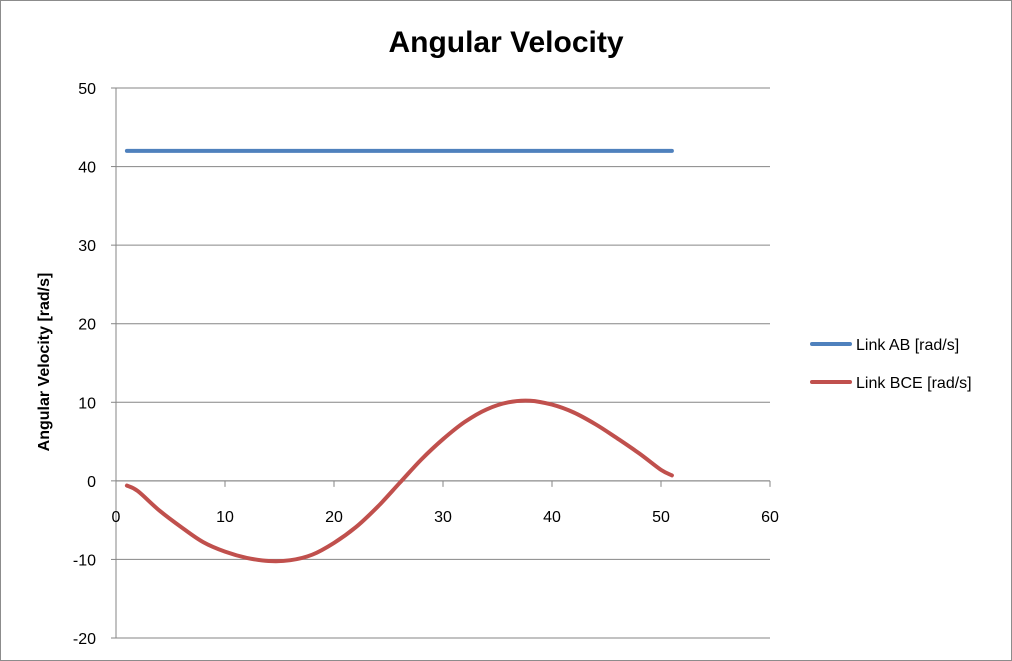 The width and height of the screenshot is (1012, 661). What do you see at coordinates (87, 325) in the screenshot?
I see `y-tick-label-4: 20` at bounding box center [87, 325].